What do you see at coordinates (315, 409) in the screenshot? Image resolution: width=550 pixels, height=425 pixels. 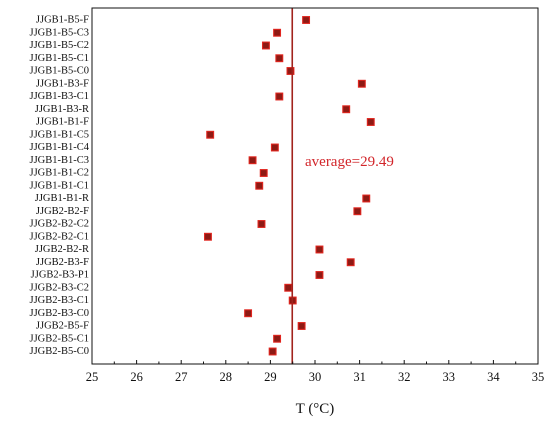 I see `x-axis-title: T (°C)` at bounding box center [315, 409].